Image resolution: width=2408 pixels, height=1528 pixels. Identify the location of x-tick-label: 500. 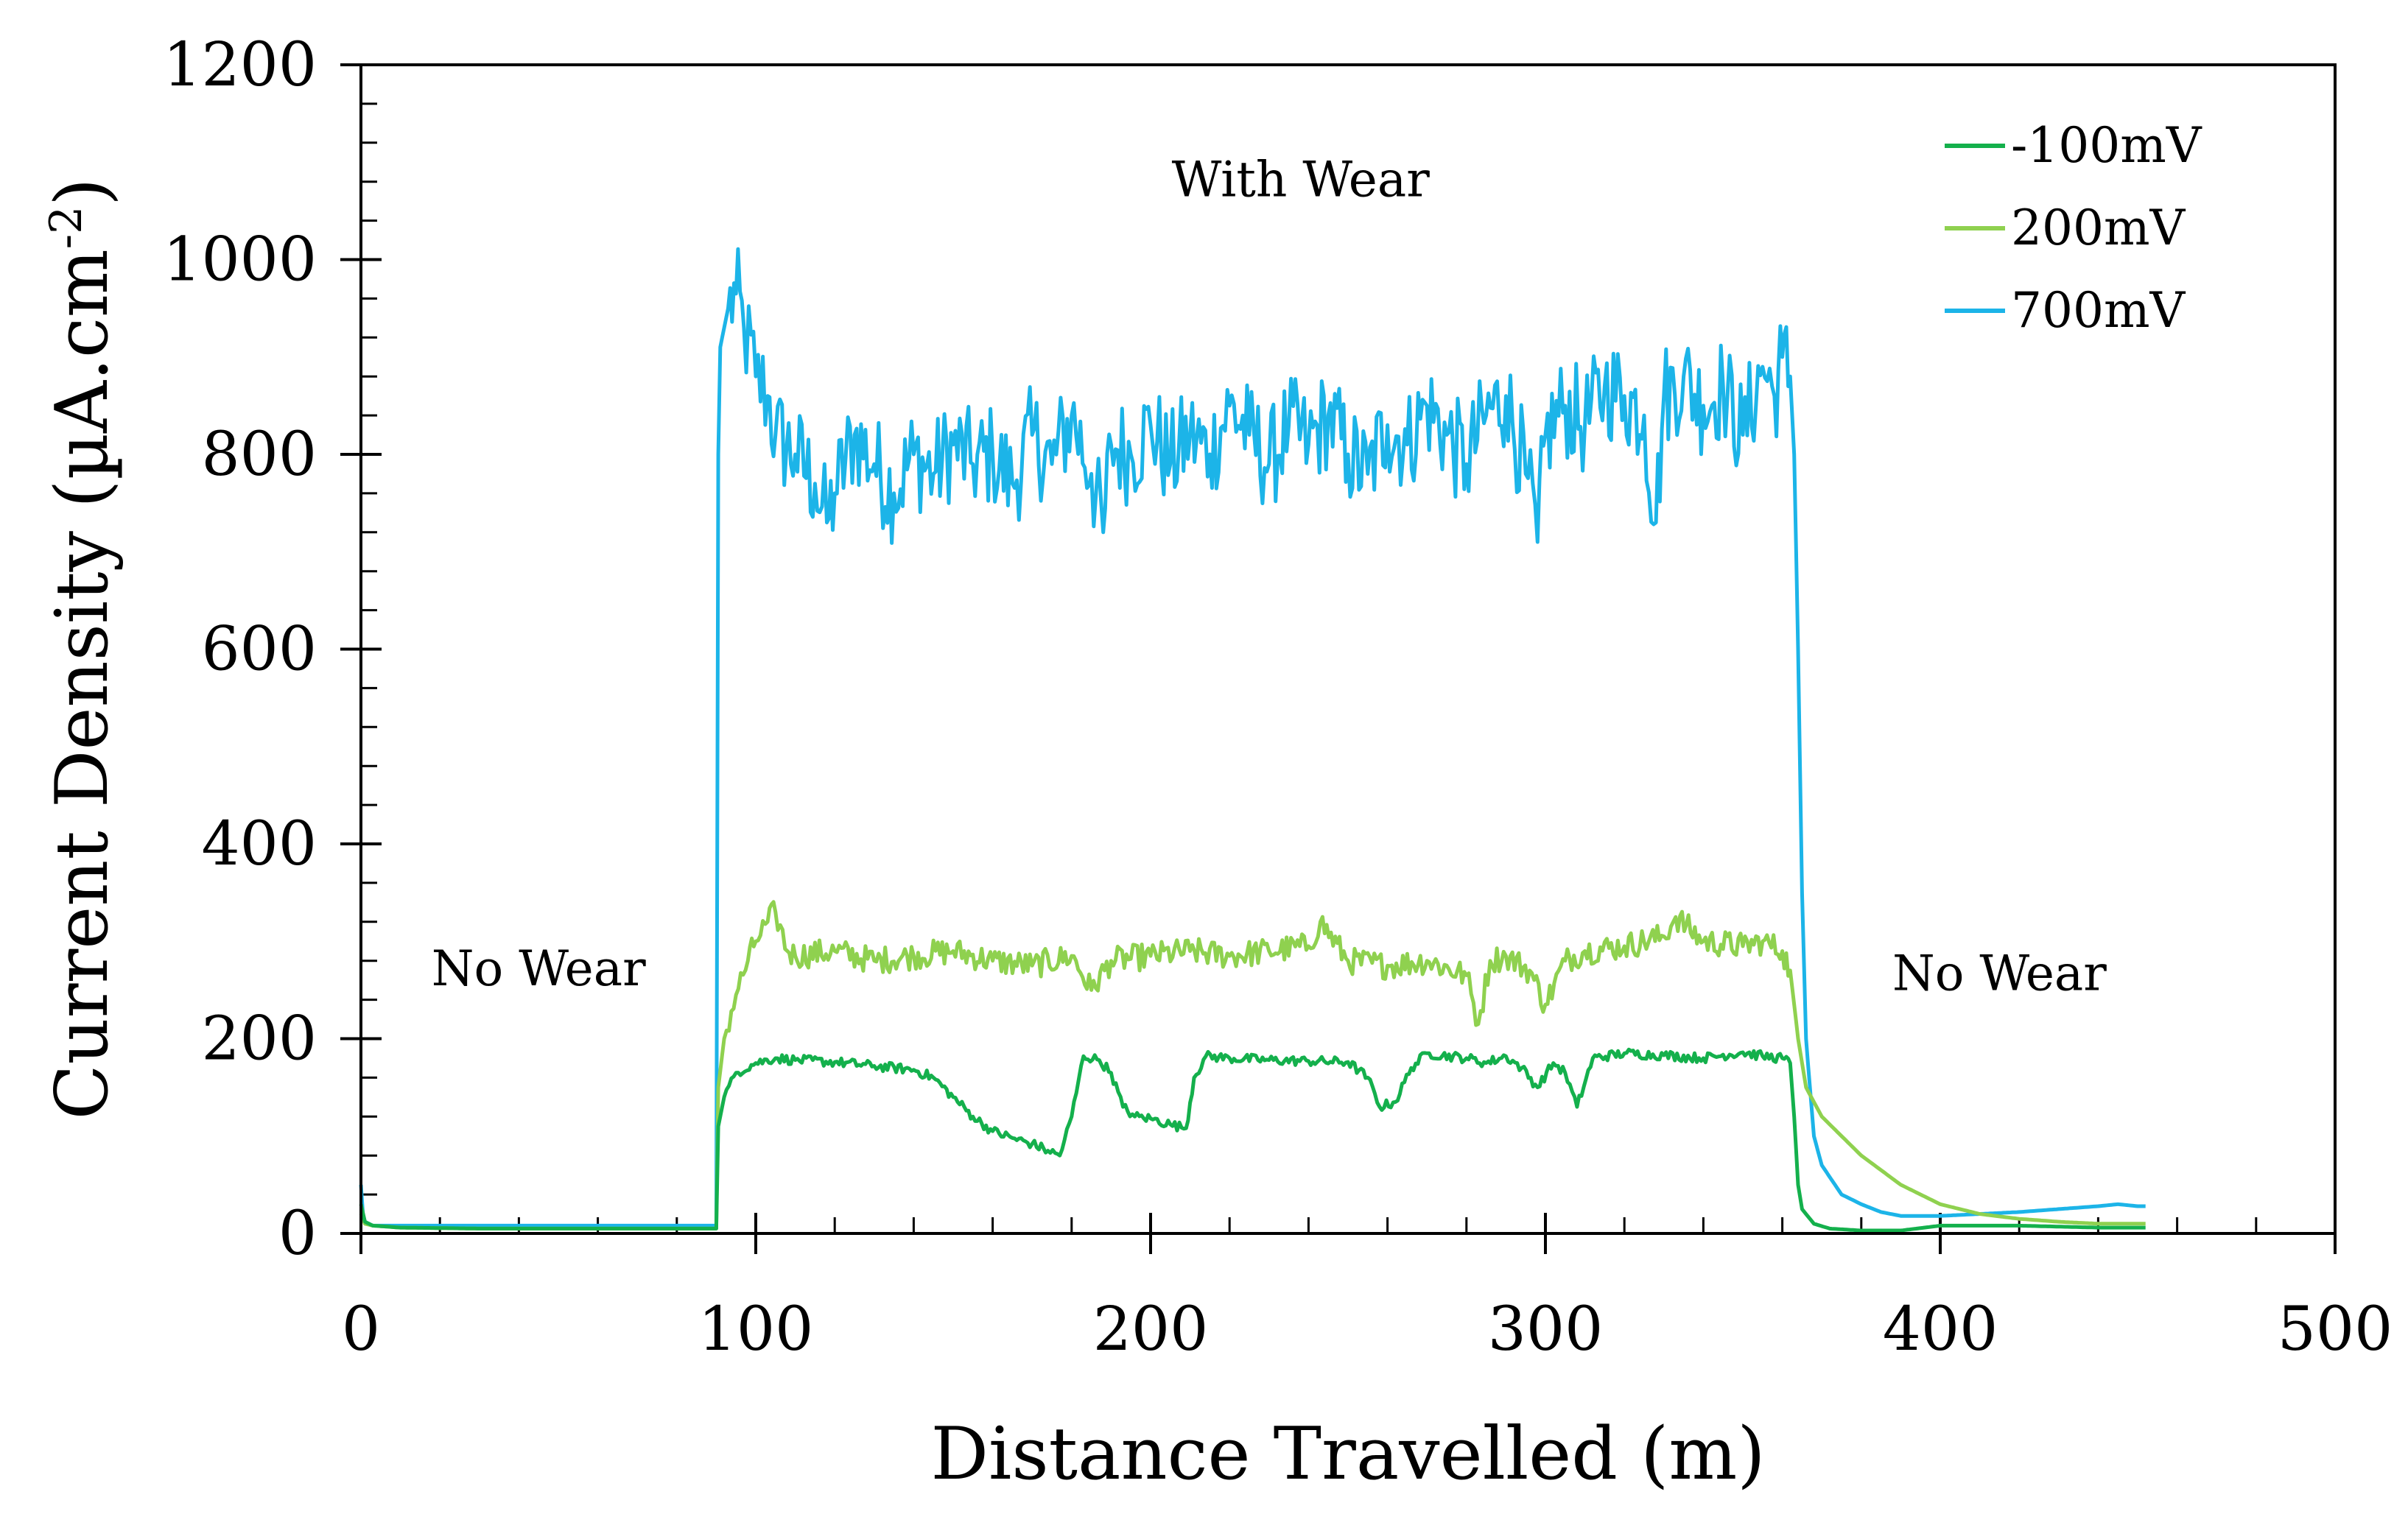
(2335, 1330).